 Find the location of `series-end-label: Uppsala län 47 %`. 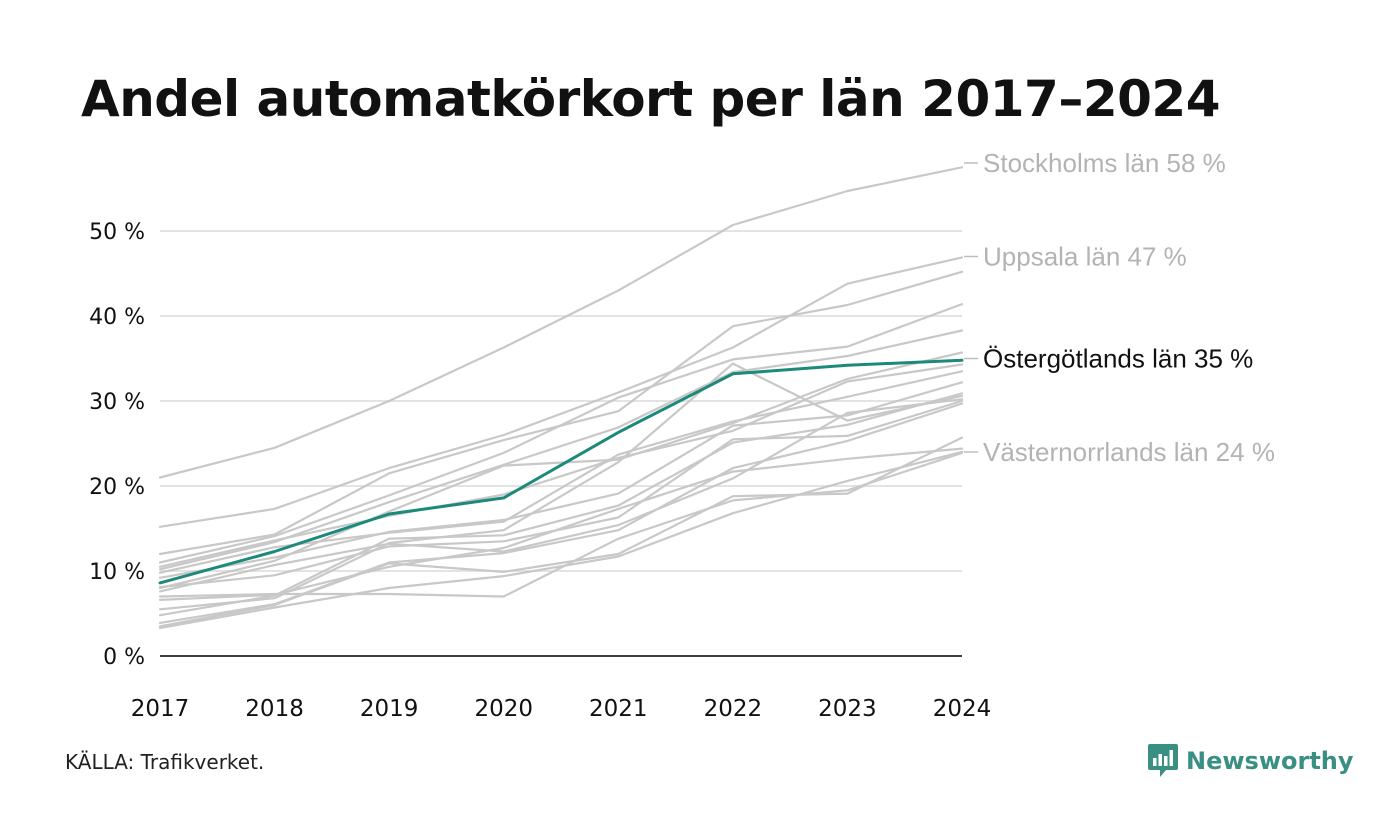

series-end-label: Uppsala län 47 % is located at coordinates (1085, 257).